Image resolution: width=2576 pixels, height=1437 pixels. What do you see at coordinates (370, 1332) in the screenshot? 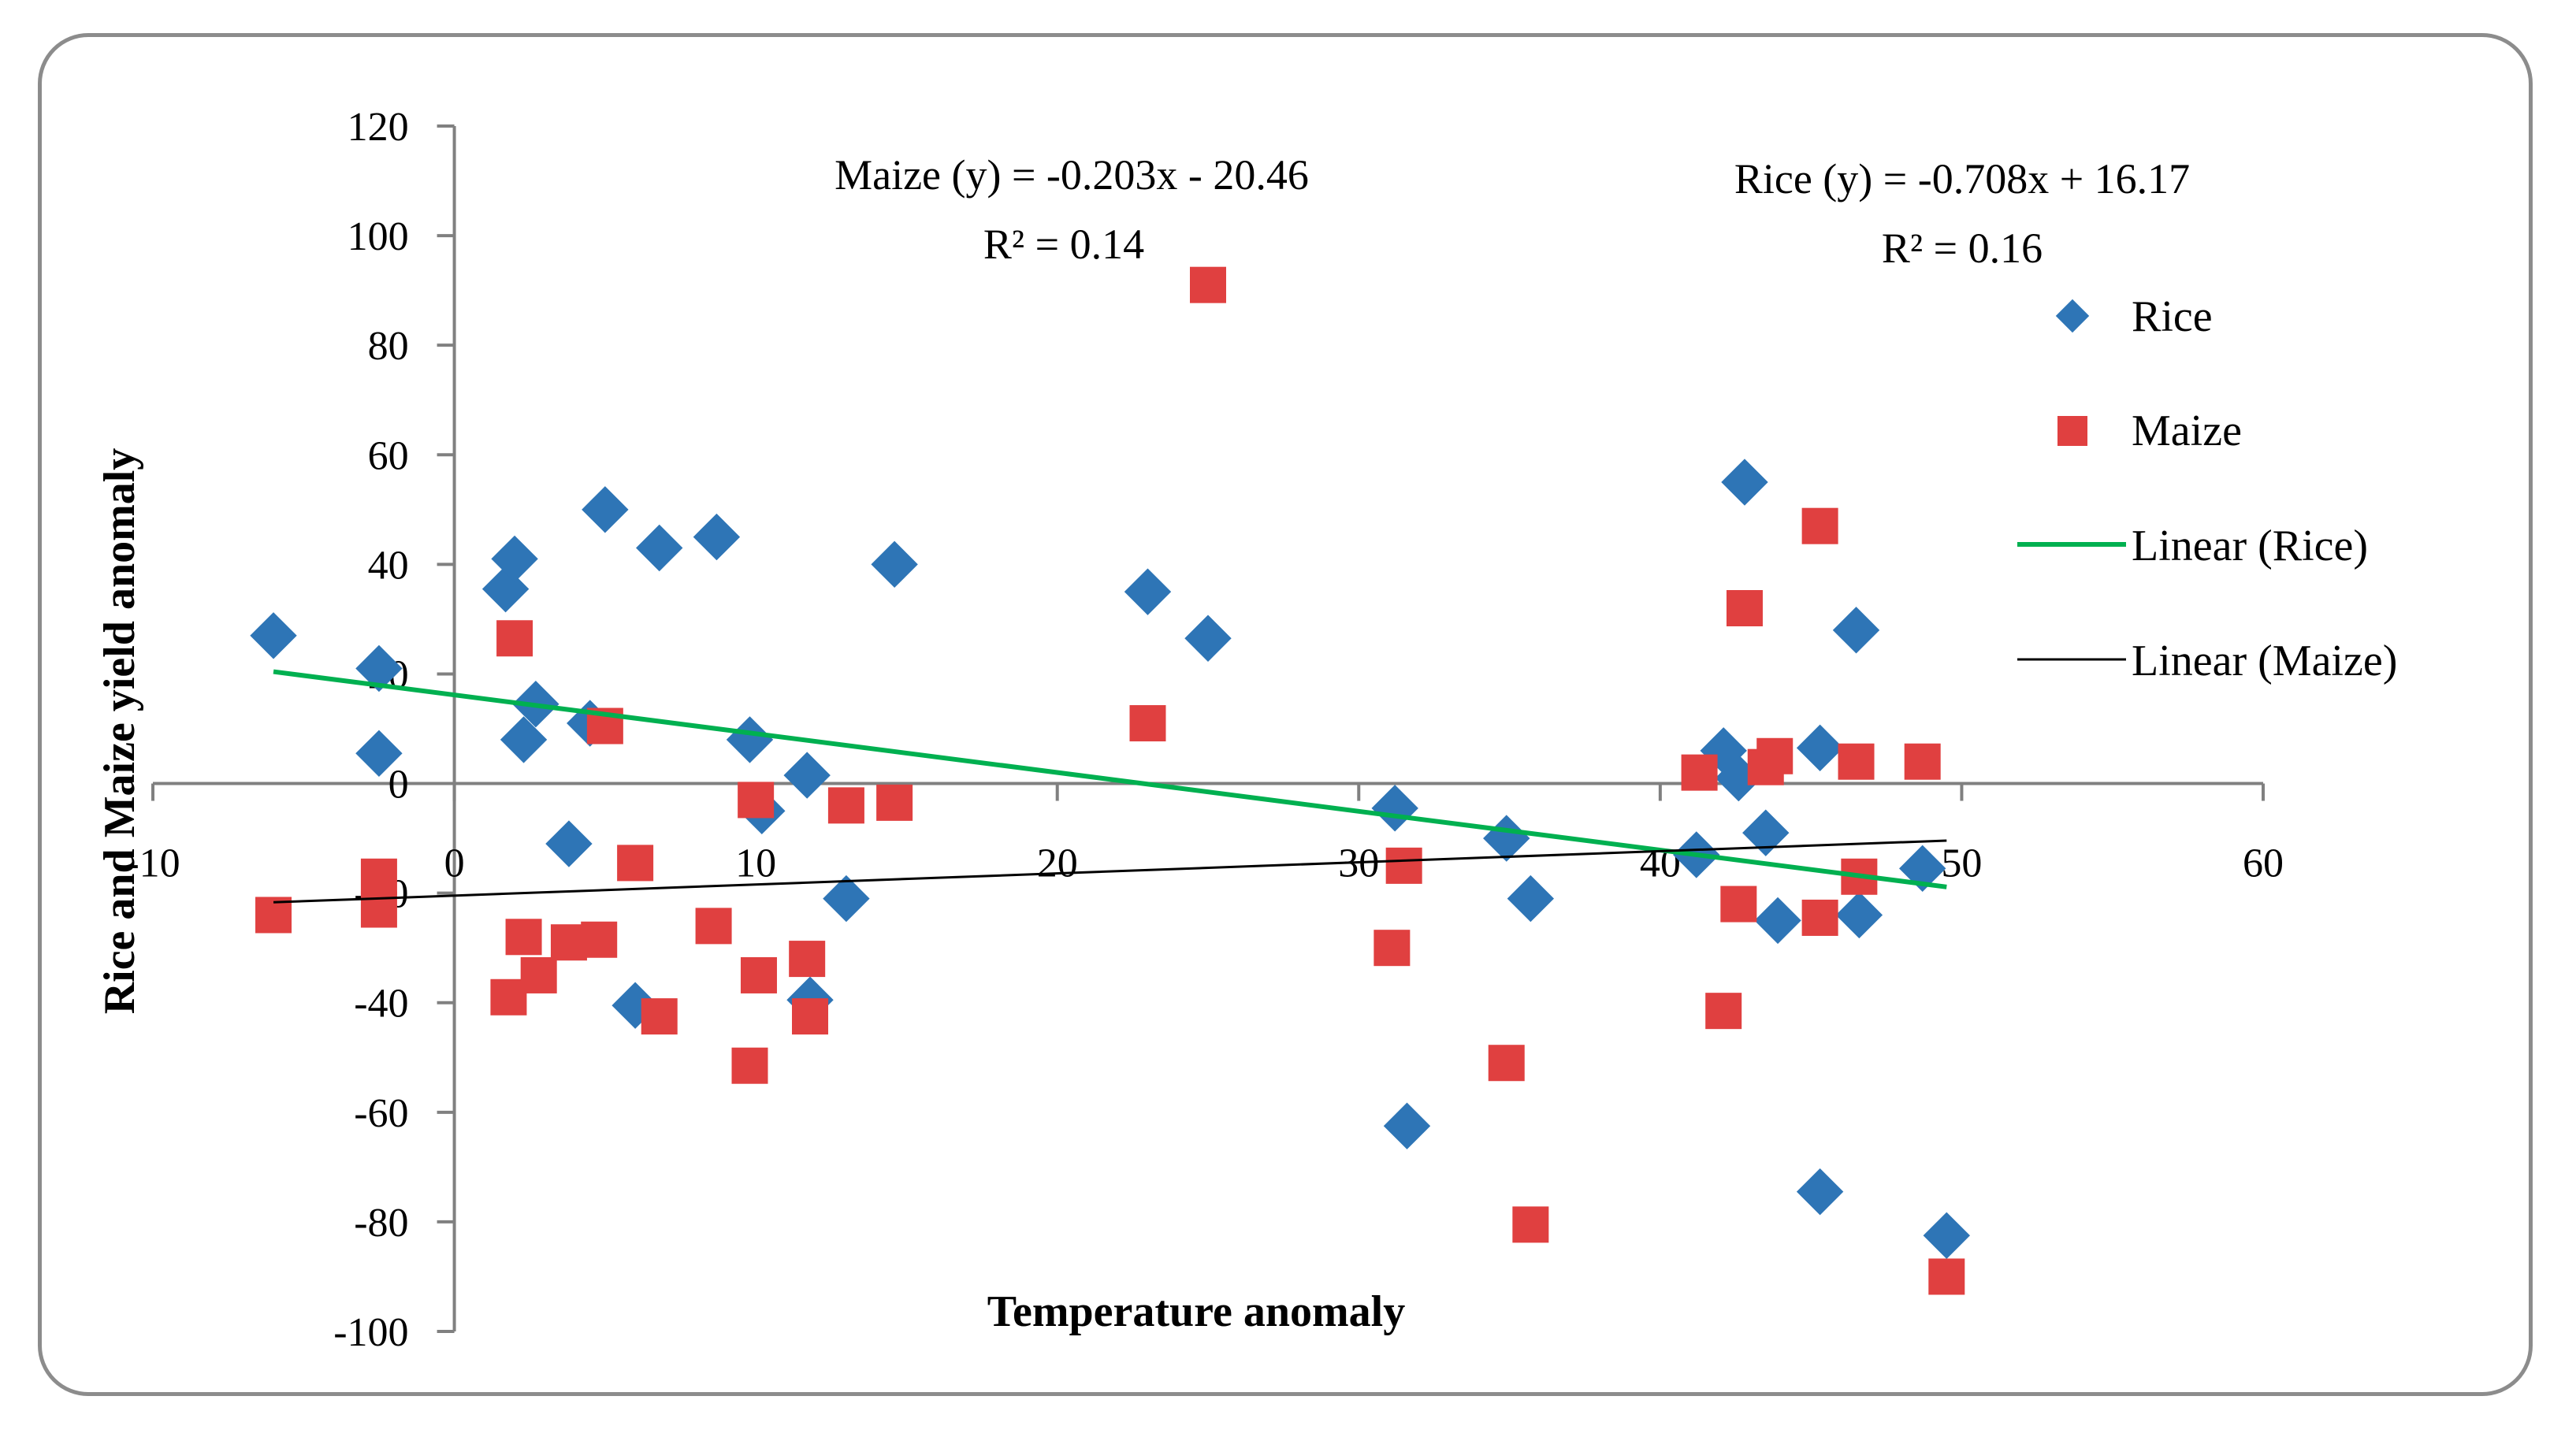
I see `y-tick-label: -100` at bounding box center [370, 1332].